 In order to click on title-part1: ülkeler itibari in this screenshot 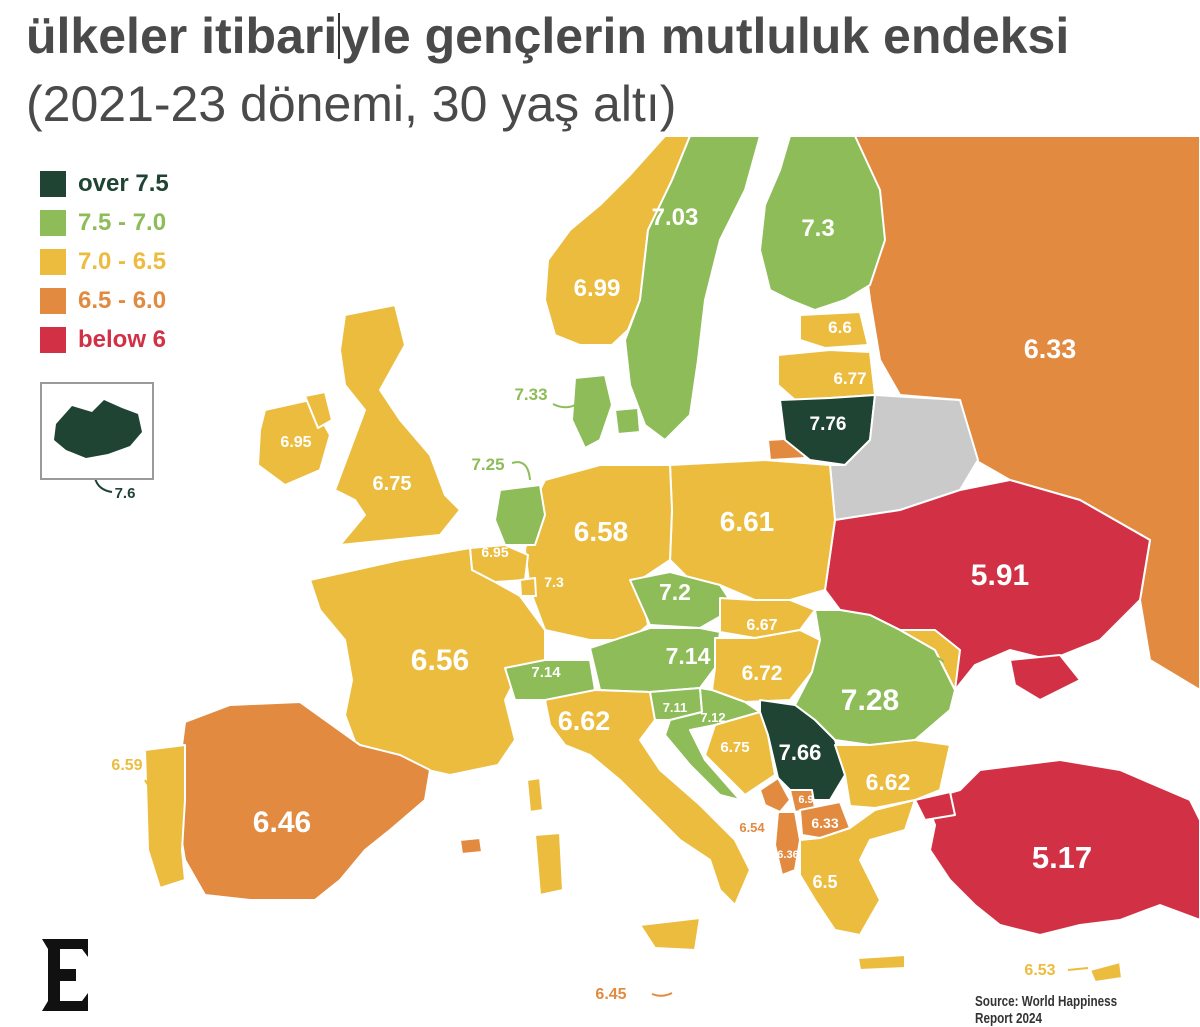, I will do `click(182, 36)`.